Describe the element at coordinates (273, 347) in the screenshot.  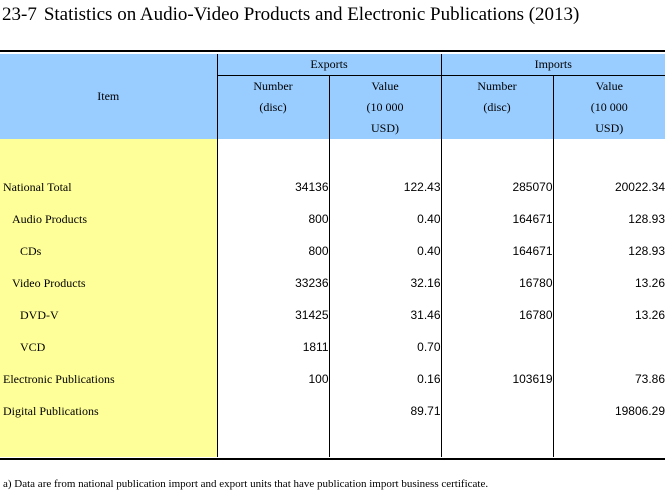
I see `exports-number: 1811` at that location.